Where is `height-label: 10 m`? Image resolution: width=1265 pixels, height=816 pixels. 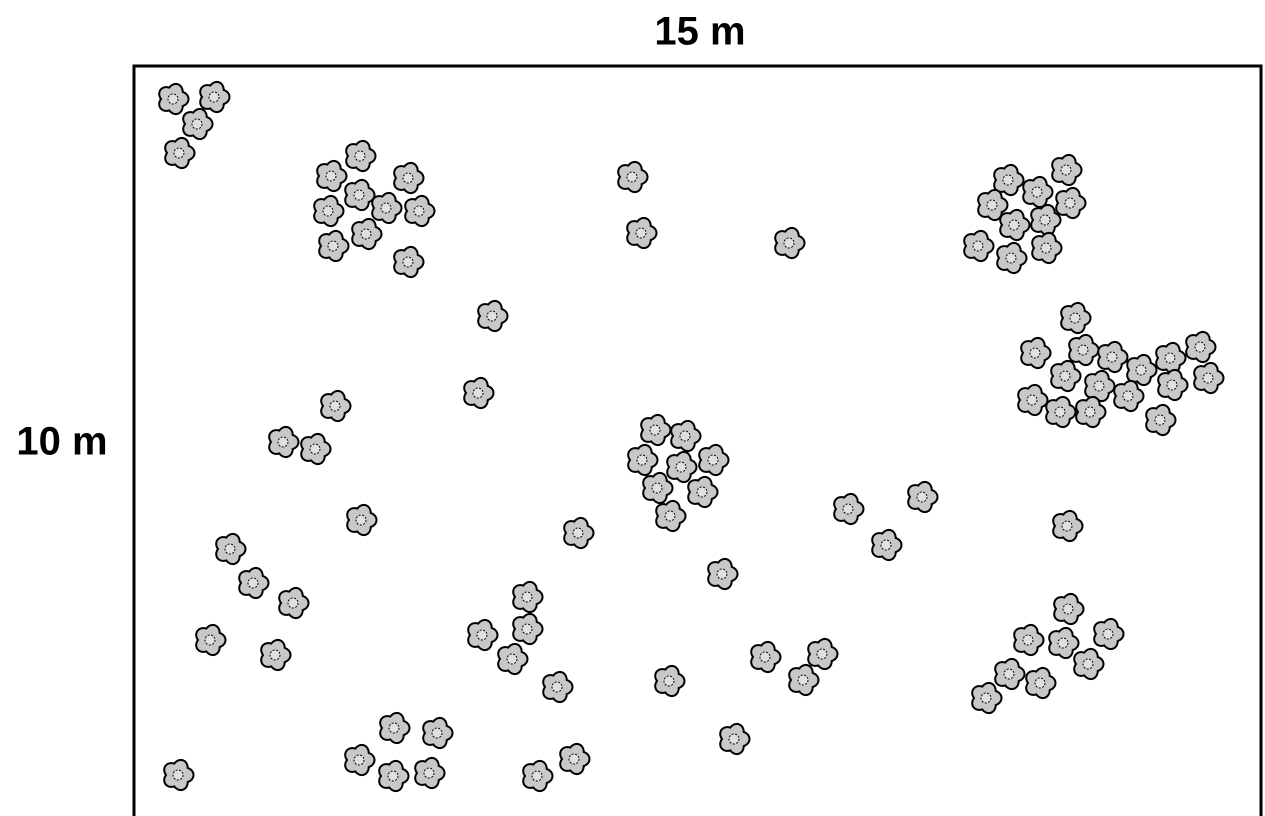 height-label: 10 m is located at coordinates (61, 442).